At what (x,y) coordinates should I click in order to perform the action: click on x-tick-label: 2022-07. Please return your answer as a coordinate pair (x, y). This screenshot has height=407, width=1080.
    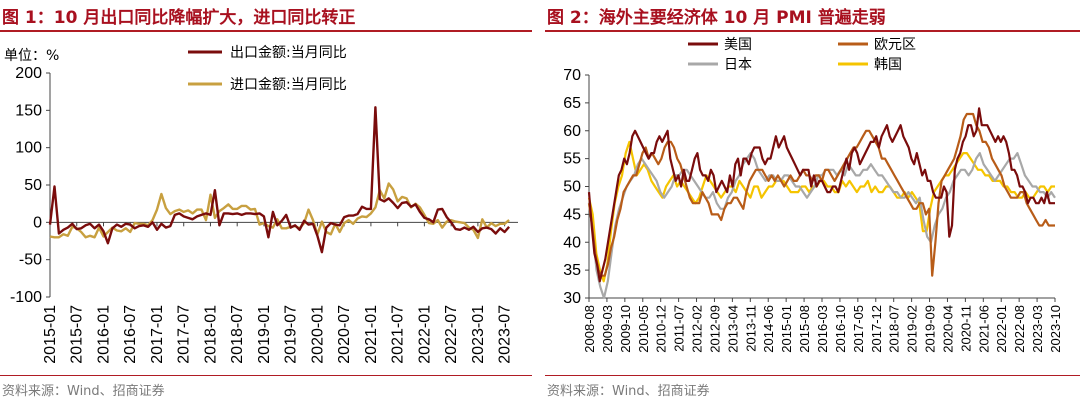
    Looking at the image, I should click on (451, 334).